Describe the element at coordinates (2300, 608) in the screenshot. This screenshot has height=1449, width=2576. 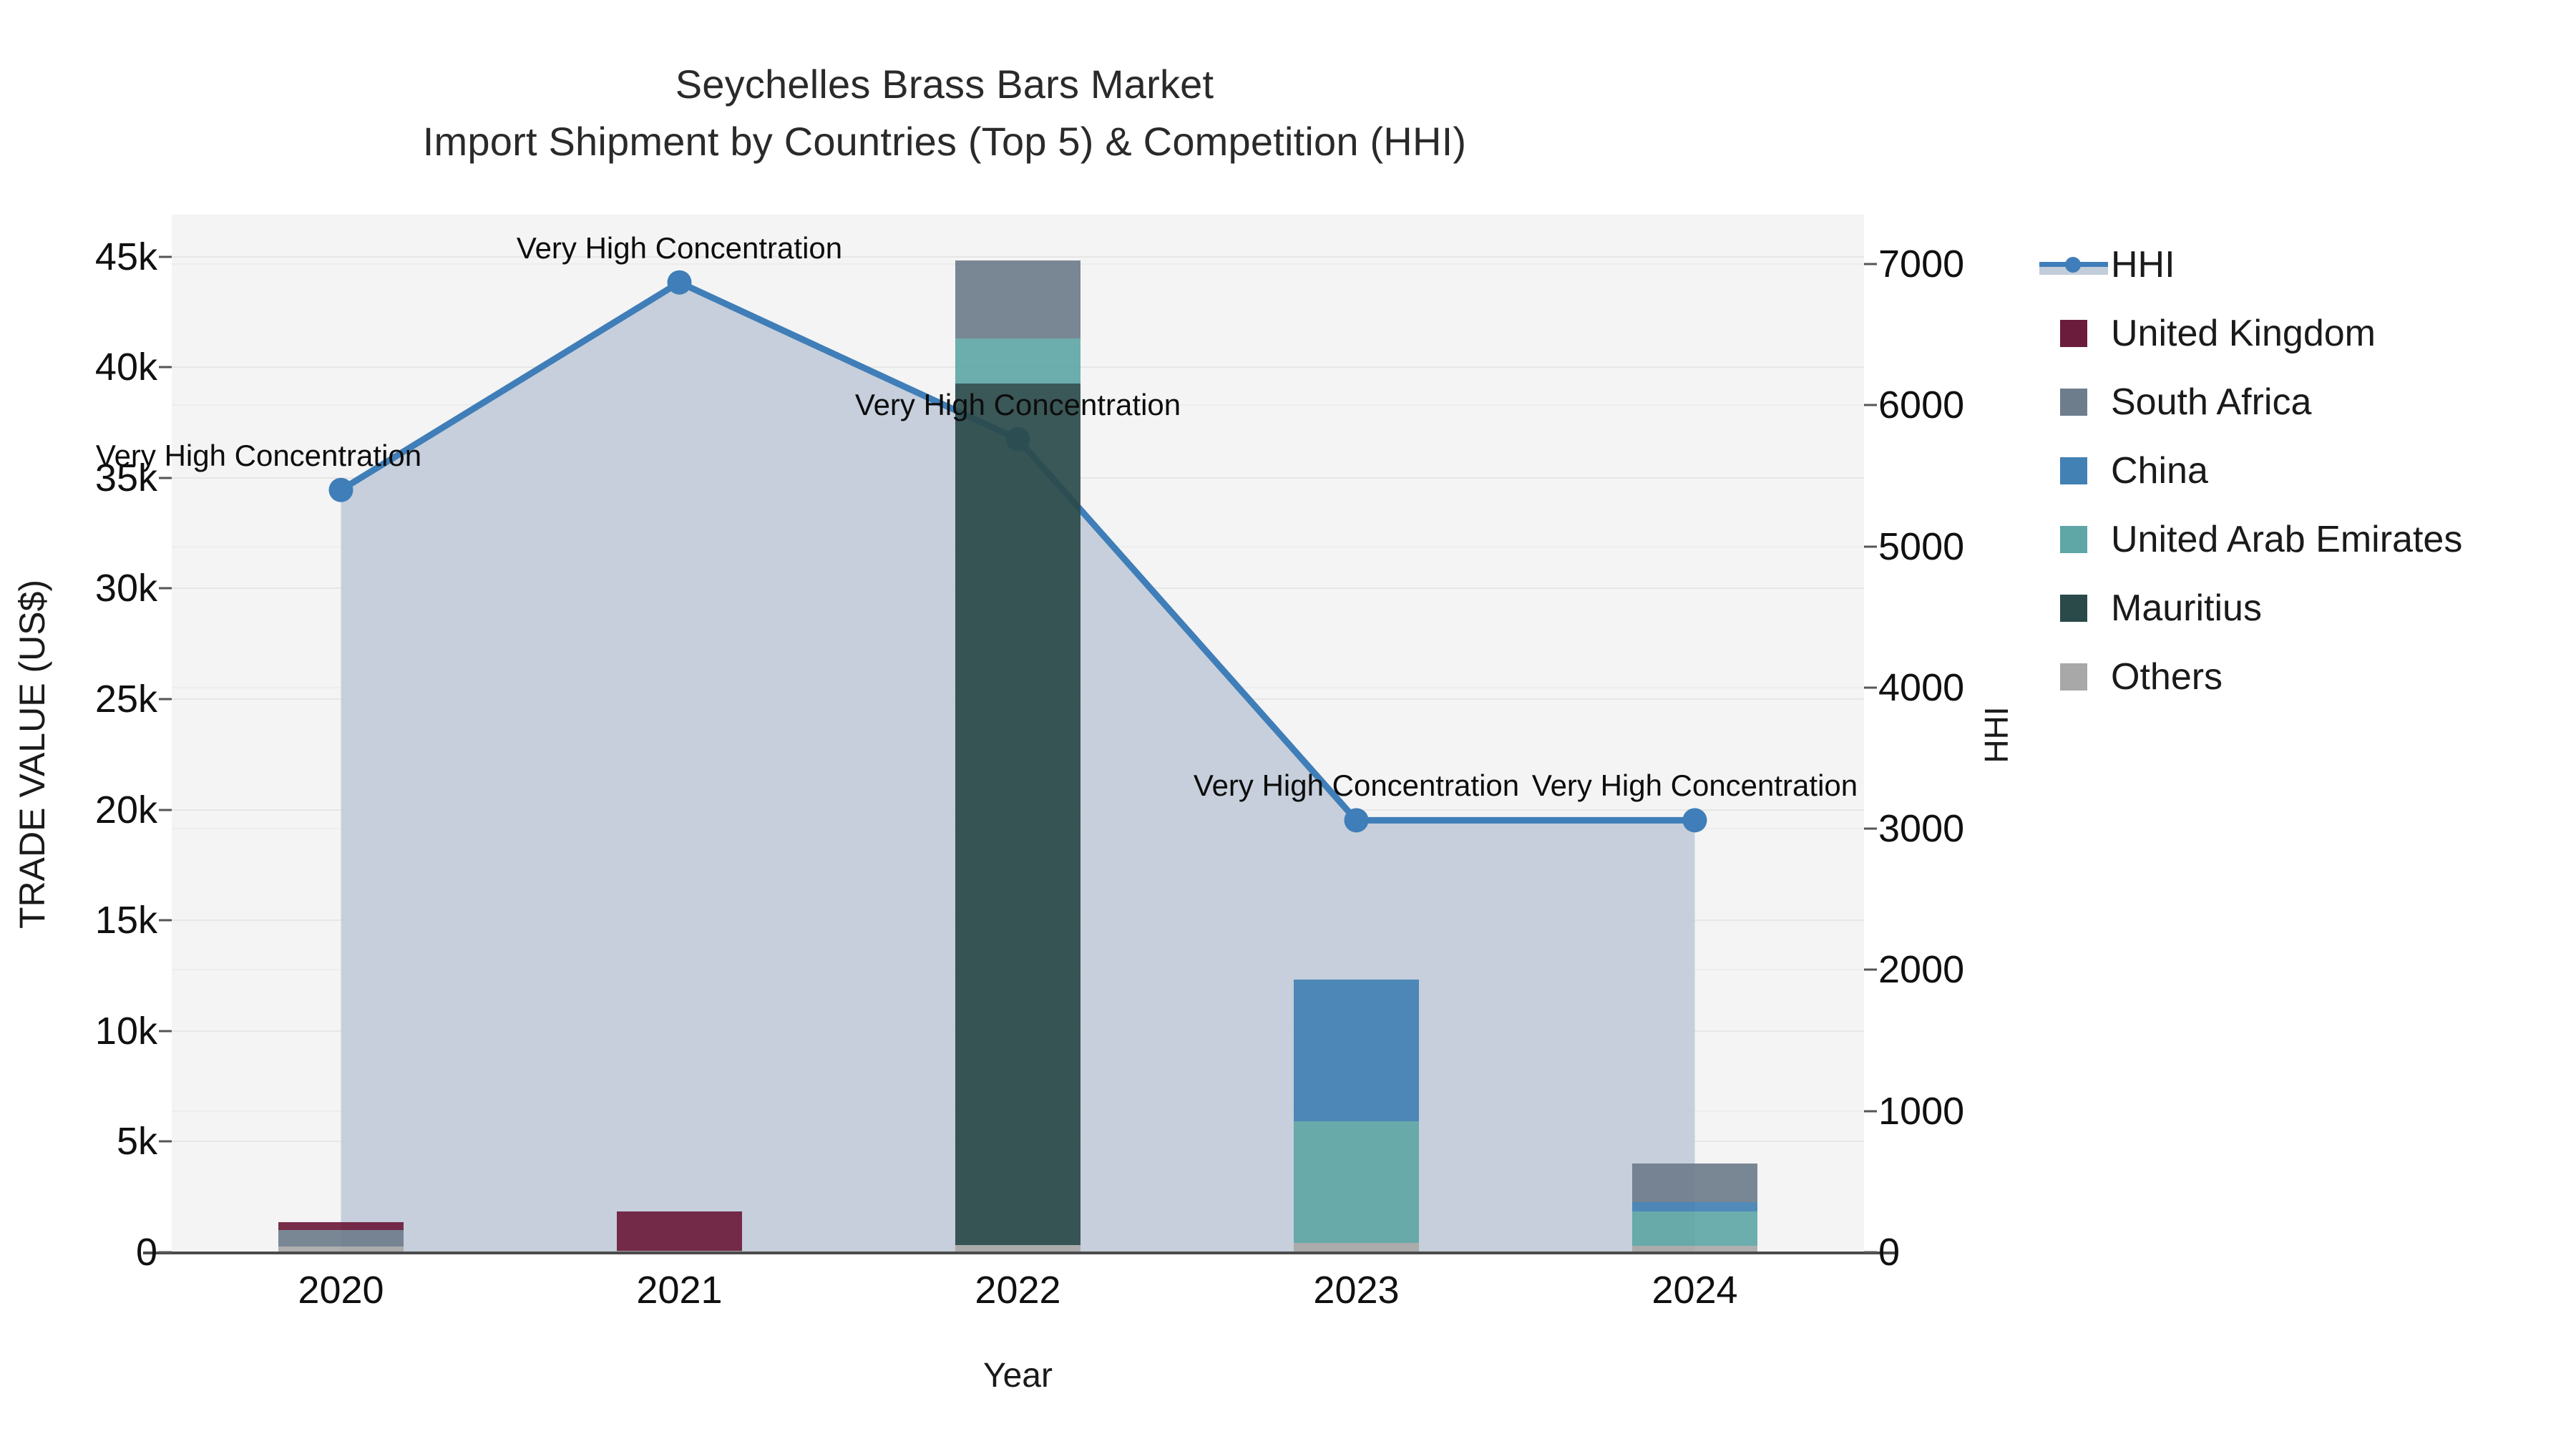
I see `legend-item: Mauritius` at that location.